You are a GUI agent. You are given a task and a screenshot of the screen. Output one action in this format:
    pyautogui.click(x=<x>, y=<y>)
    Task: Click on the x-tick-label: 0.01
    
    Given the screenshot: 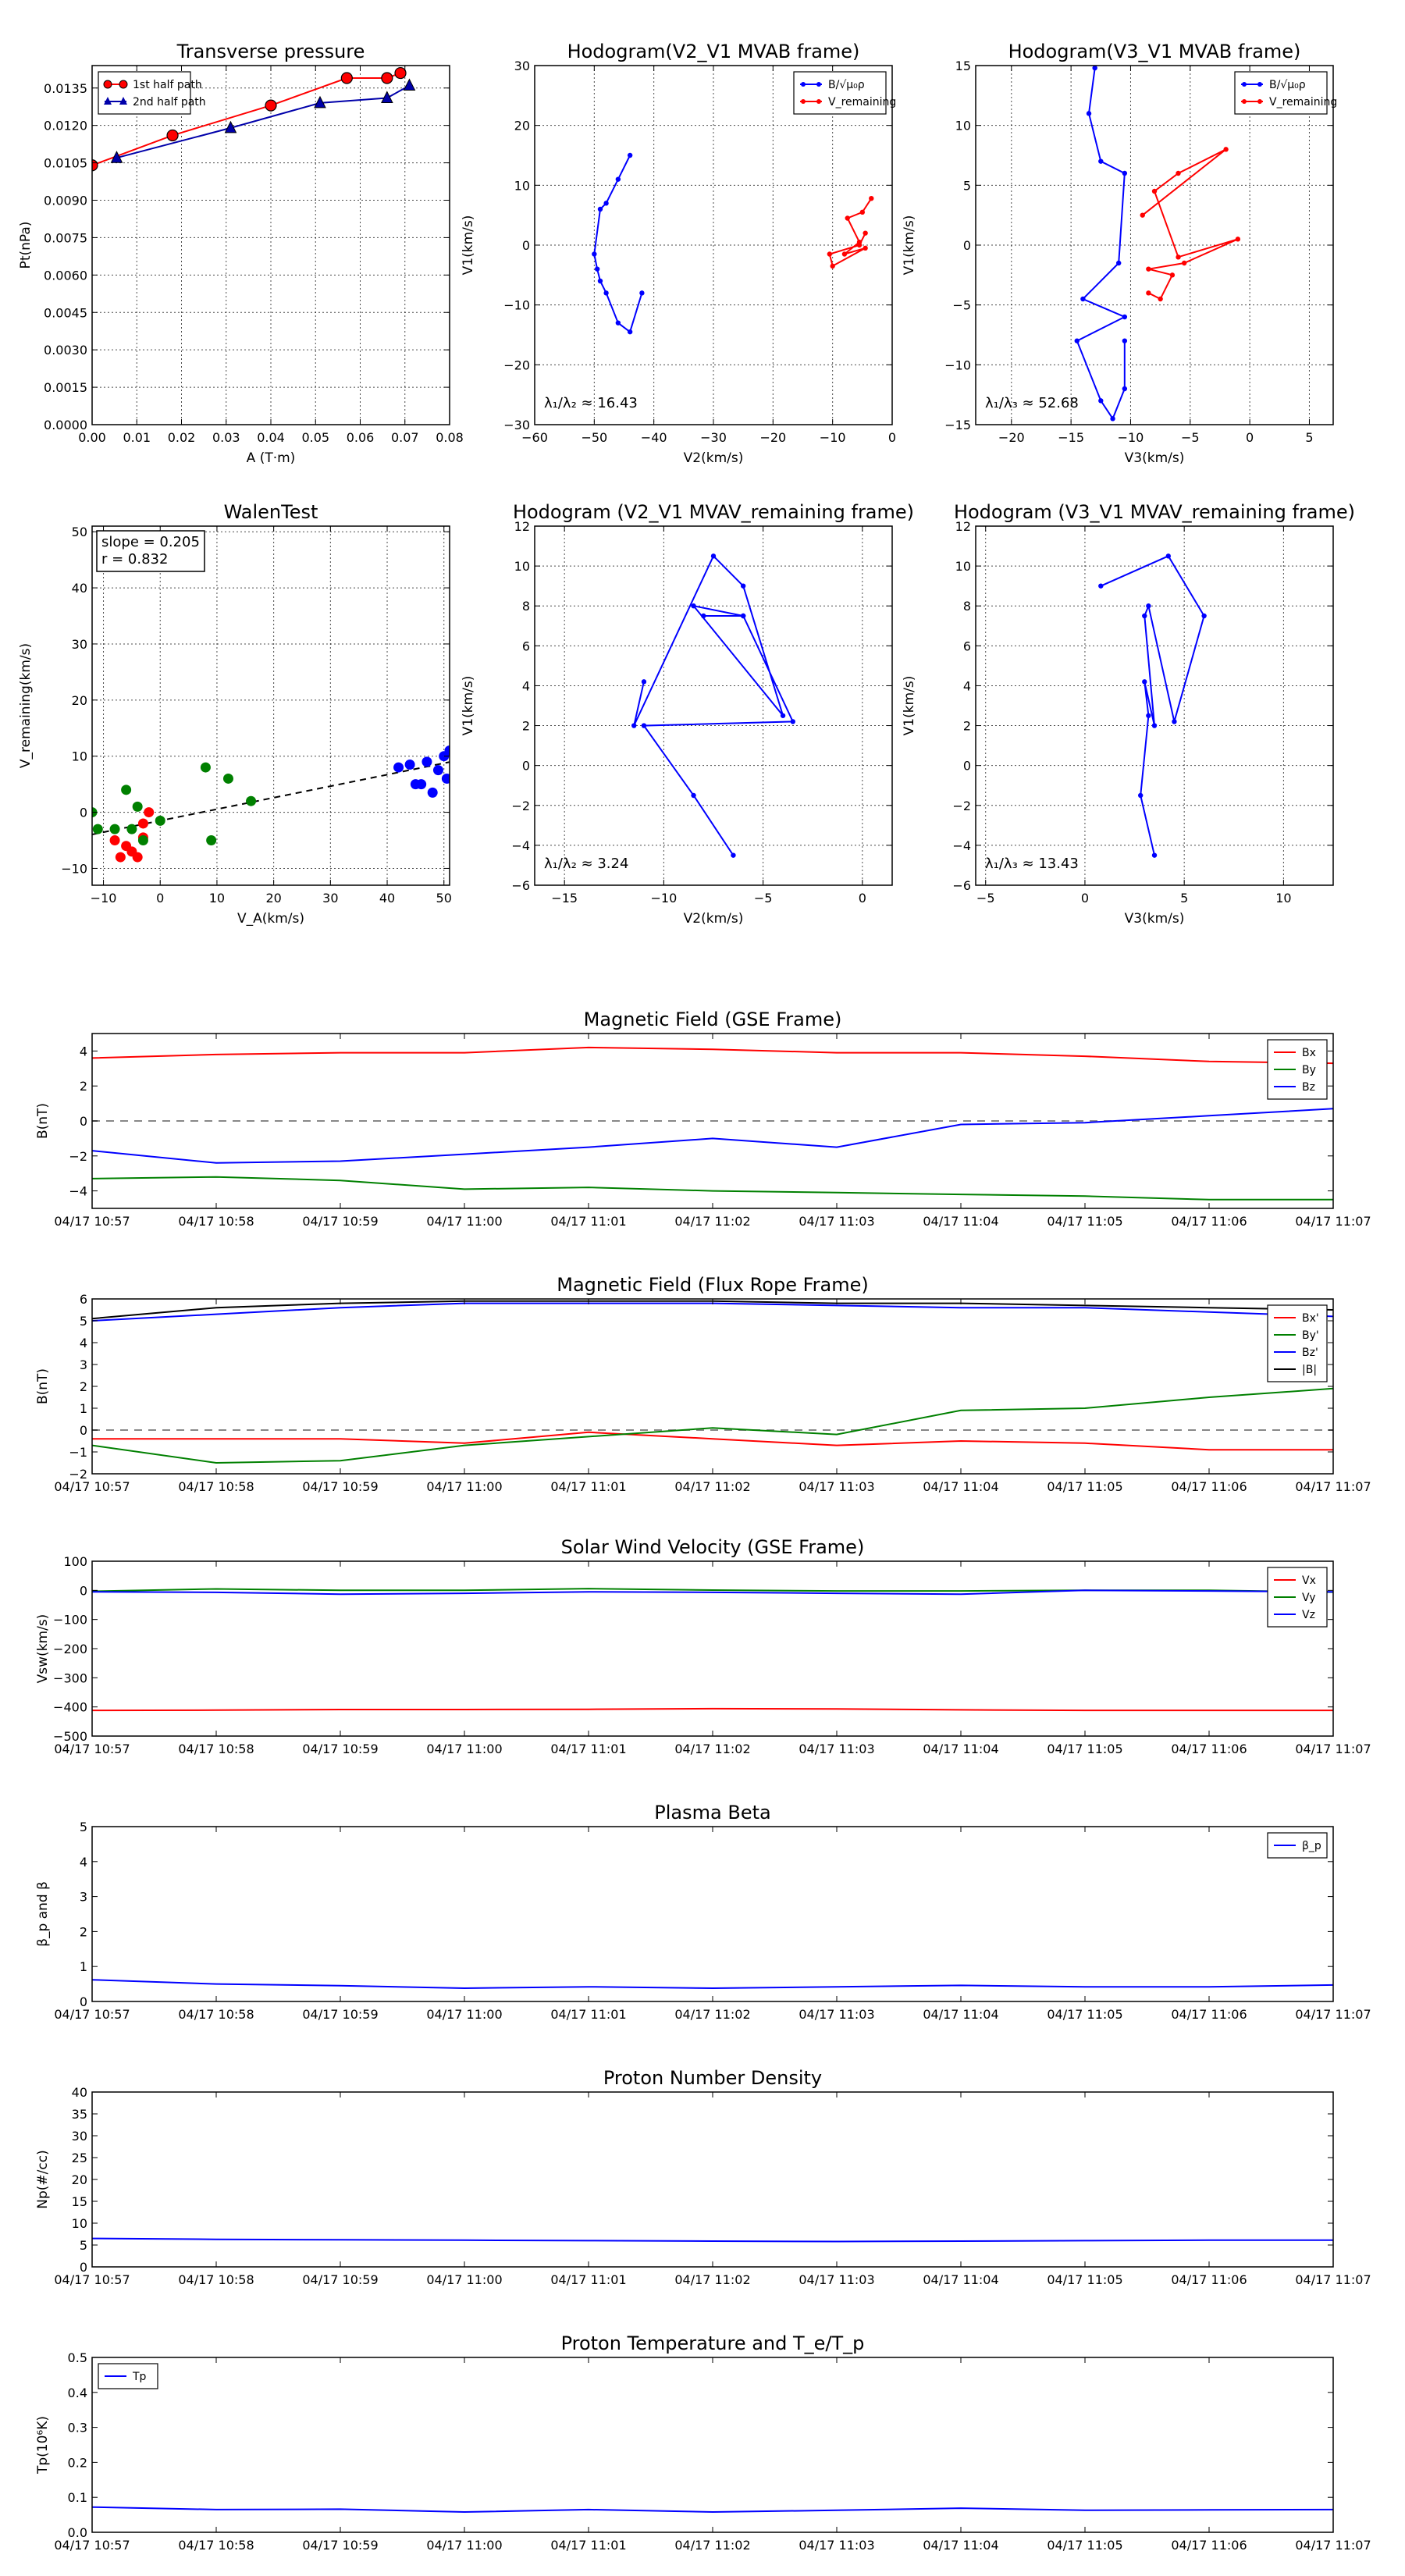 What is the action you would take?
    pyautogui.click(x=137, y=437)
    